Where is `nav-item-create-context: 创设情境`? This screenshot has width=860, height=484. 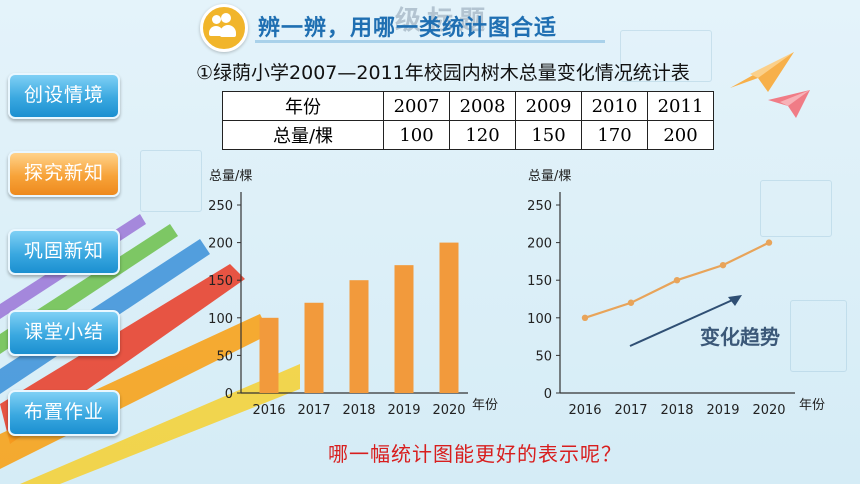 nav-item-create-context: 创设情境 is located at coordinates (64, 96).